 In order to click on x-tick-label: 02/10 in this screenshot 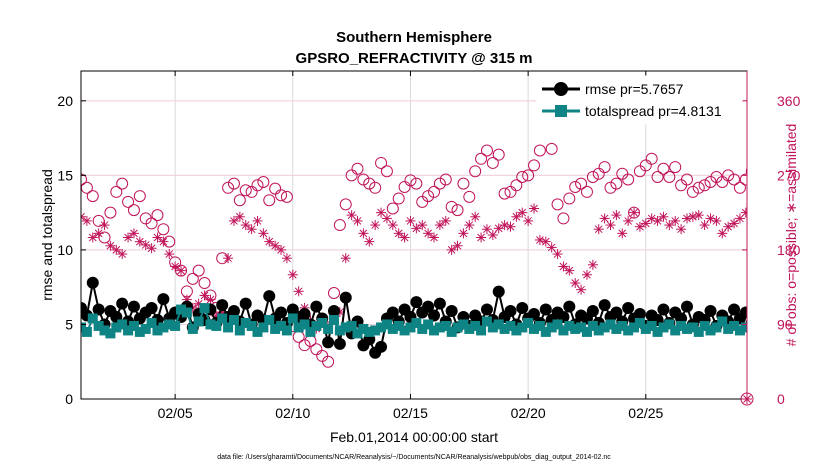, I will do `click(292, 413)`.